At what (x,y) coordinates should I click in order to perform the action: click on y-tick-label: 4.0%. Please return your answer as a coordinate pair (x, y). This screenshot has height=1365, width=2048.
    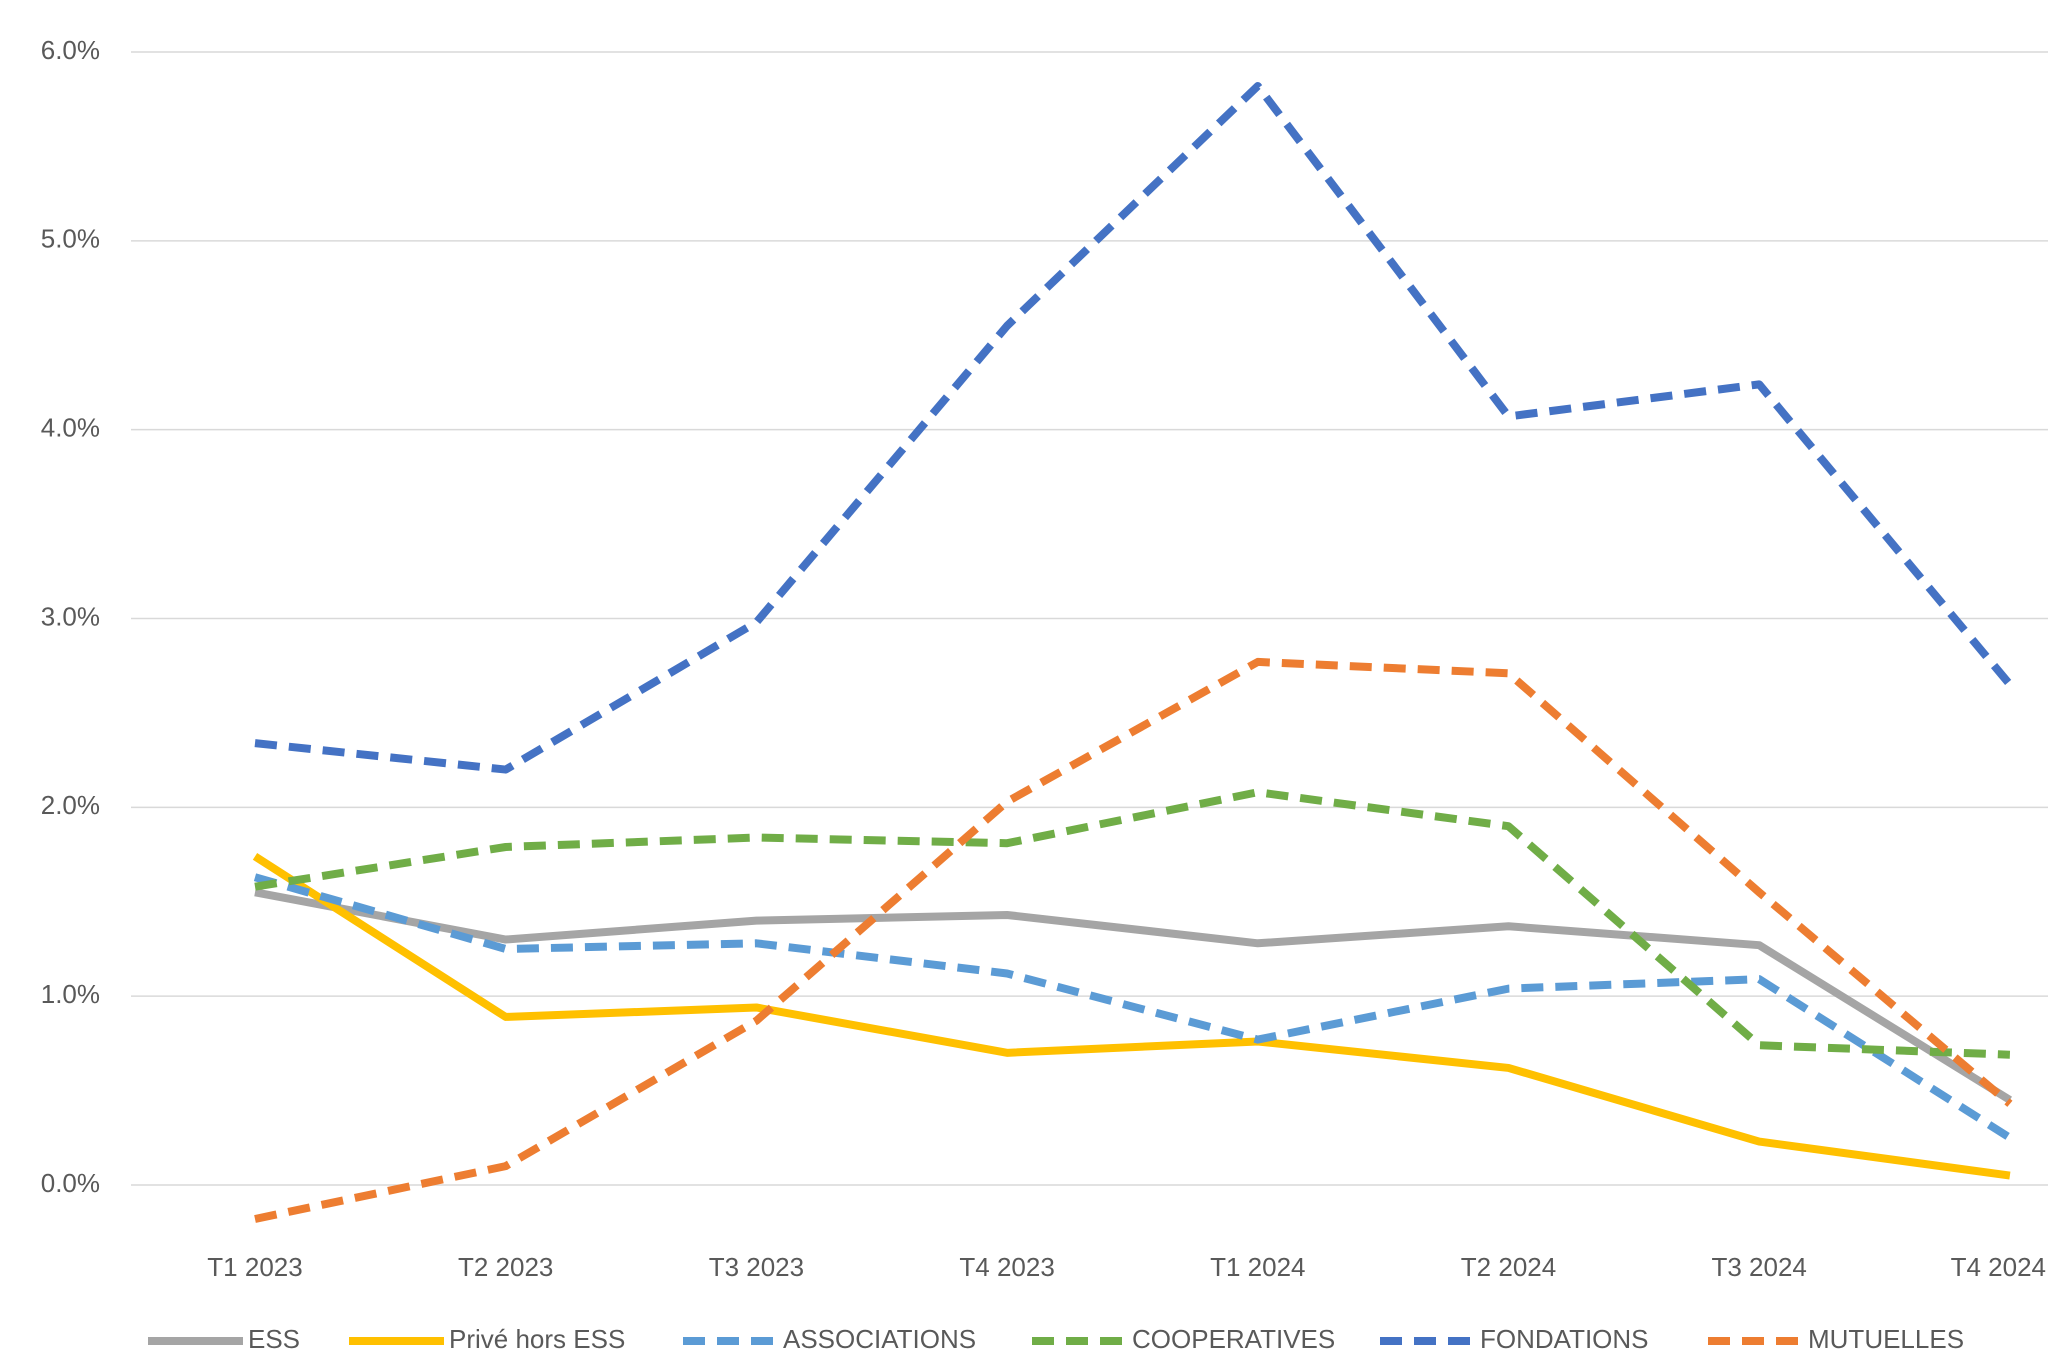
    Looking at the image, I should click on (70, 428).